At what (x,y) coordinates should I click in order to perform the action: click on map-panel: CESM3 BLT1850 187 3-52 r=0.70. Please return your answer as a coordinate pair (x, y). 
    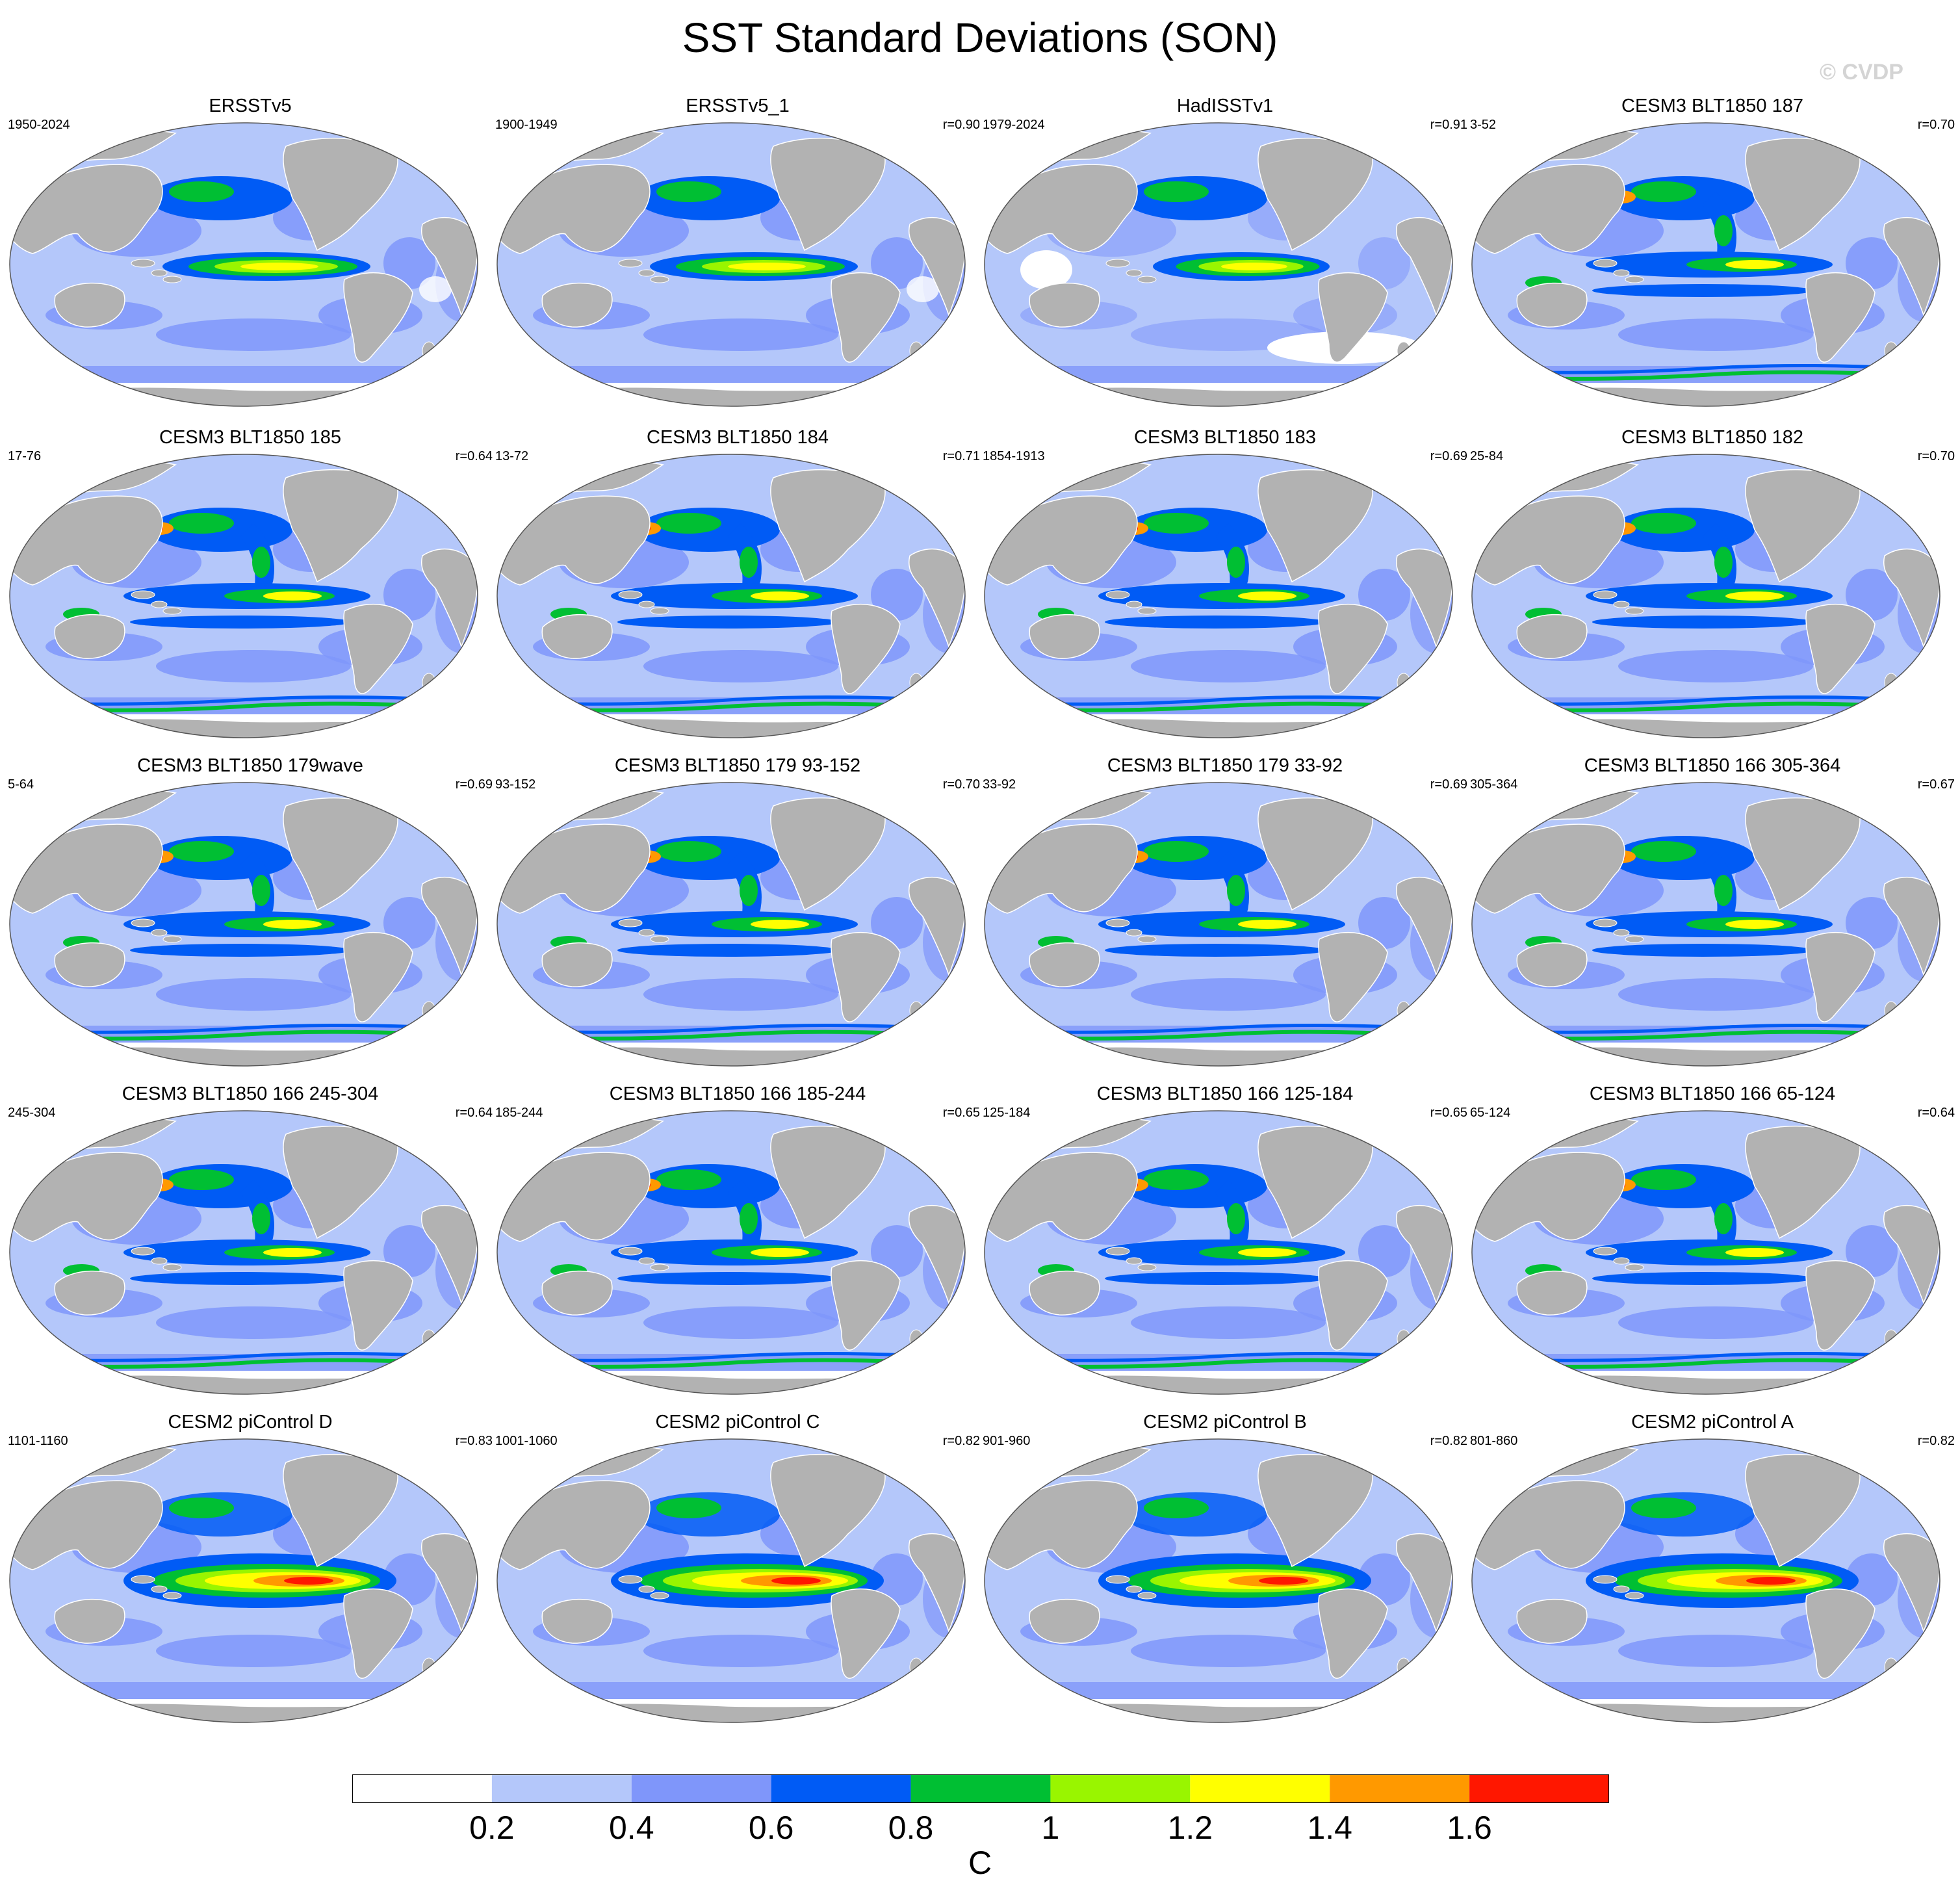
    Looking at the image, I should click on (1712, 258).